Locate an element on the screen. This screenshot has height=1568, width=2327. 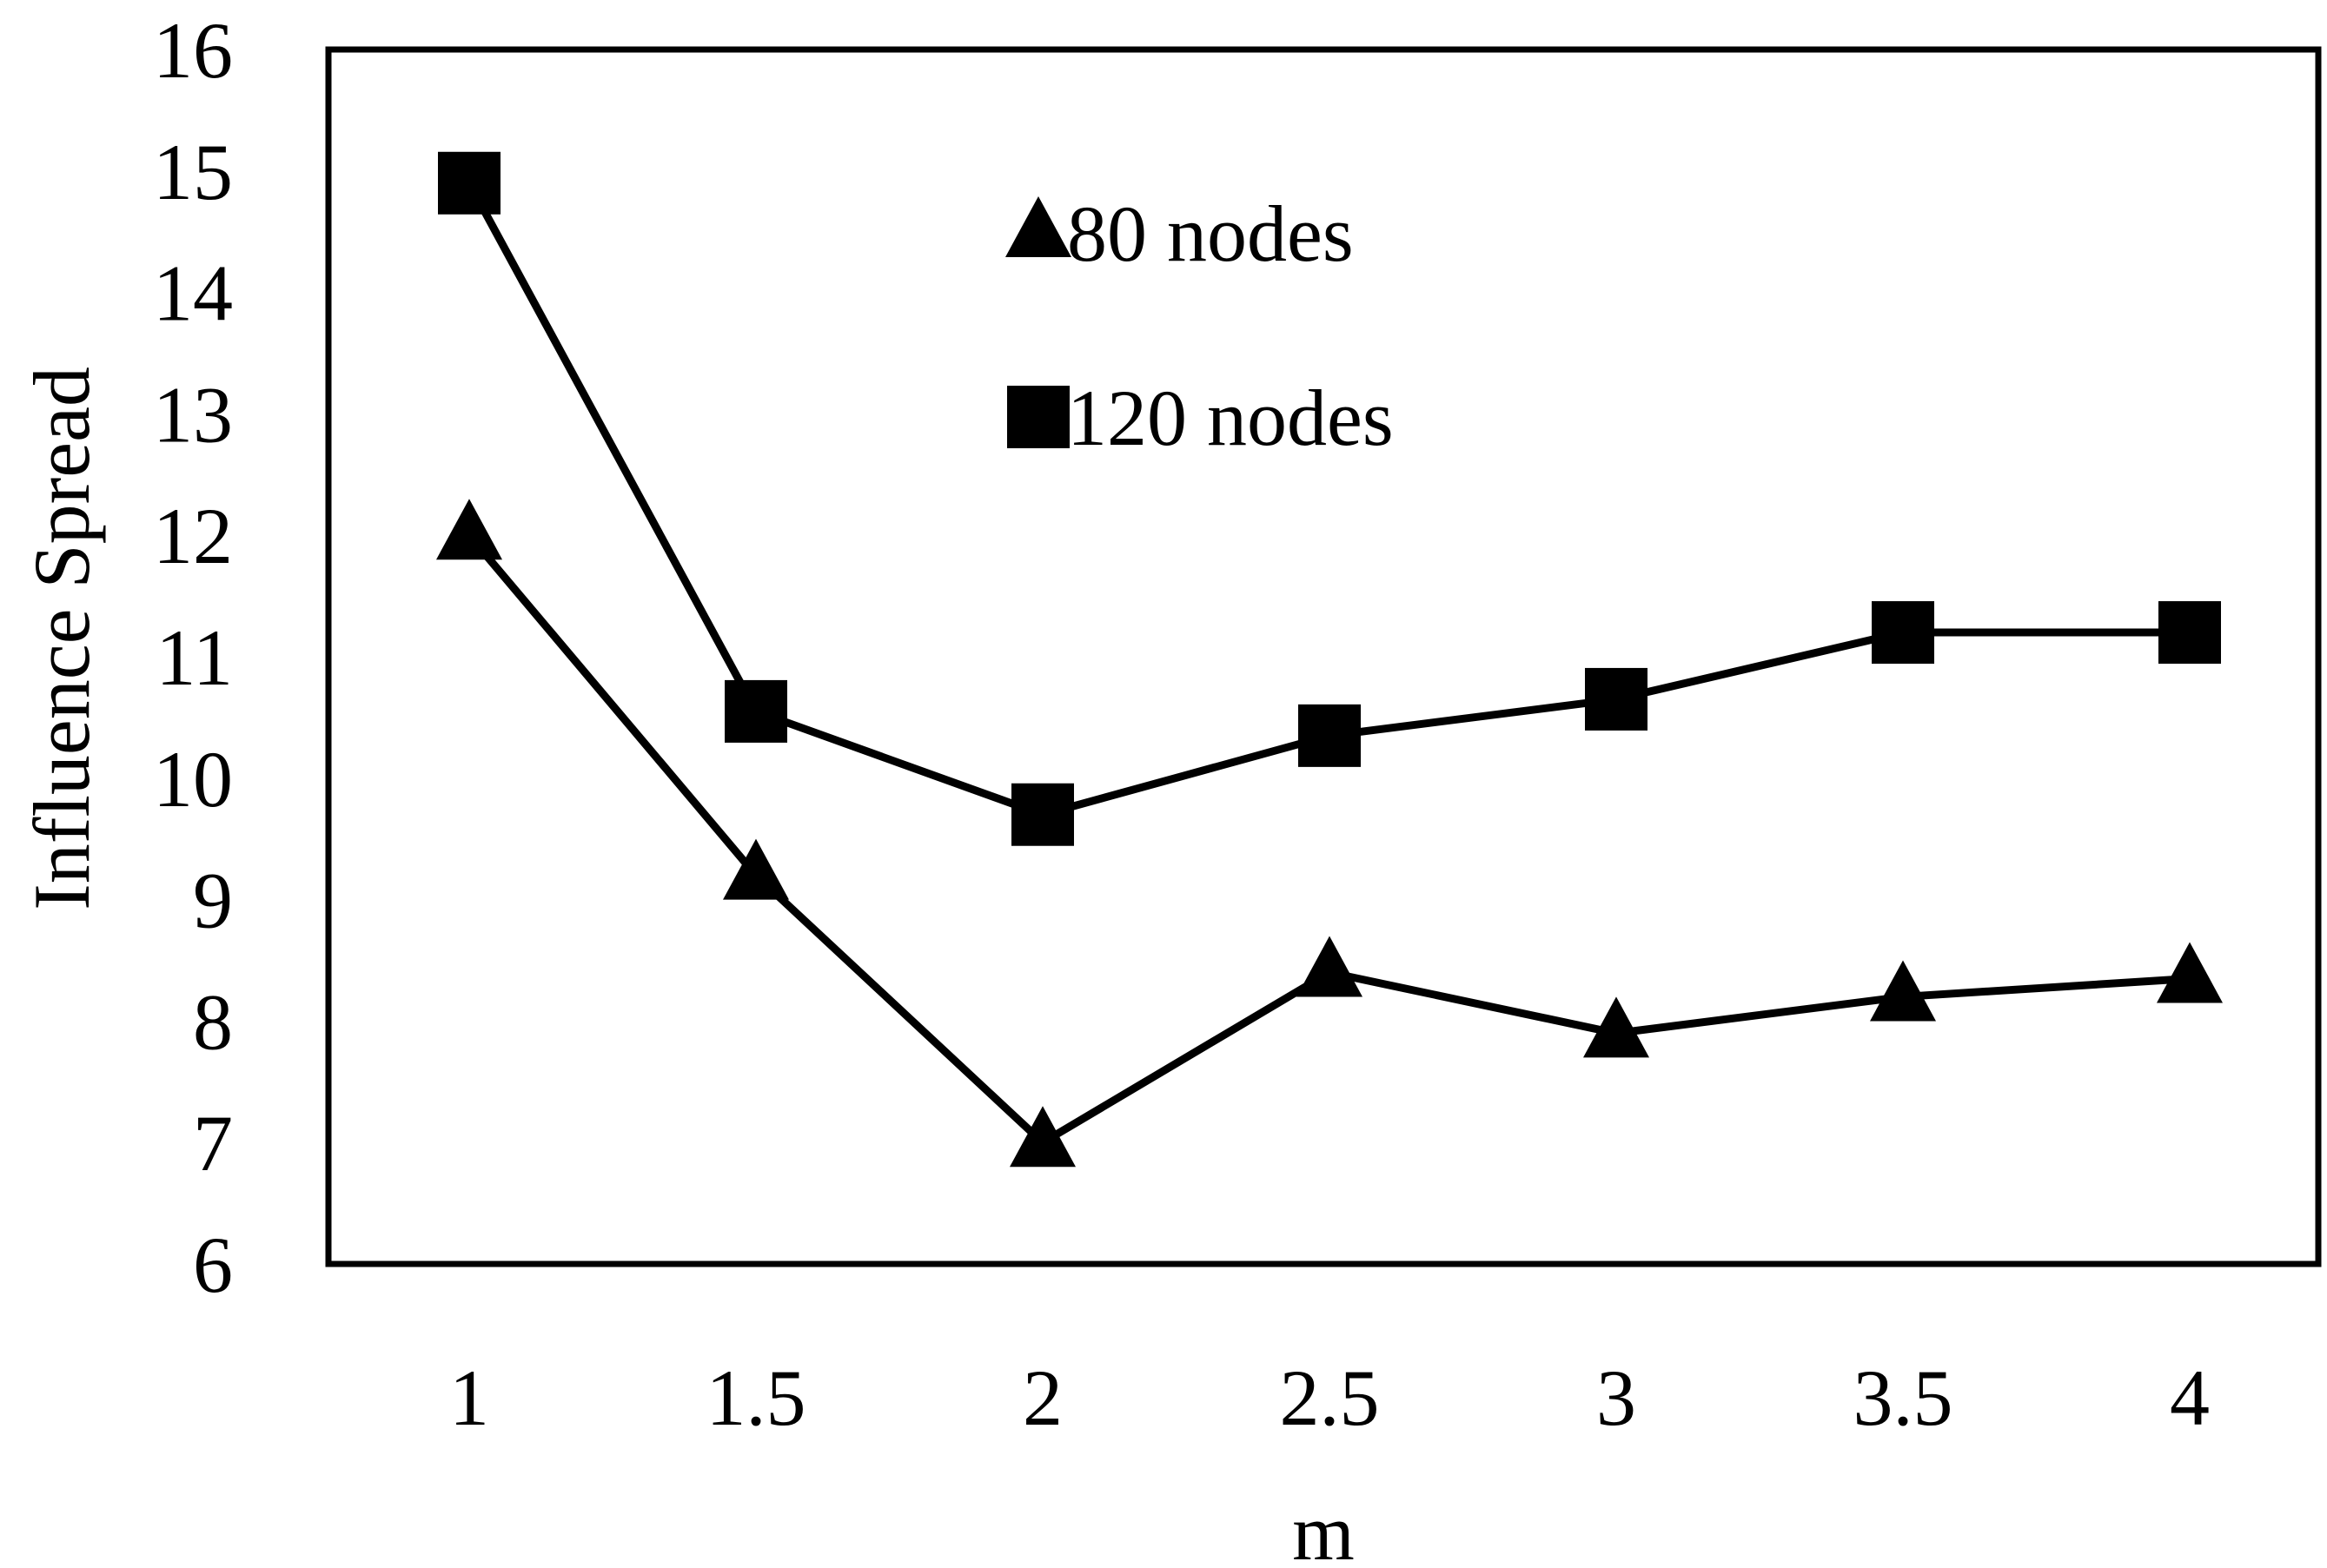
y-axis-ticks: 6 7 8 9 10 11 12 13 14 15 16 is located at coordinates (193, 657).